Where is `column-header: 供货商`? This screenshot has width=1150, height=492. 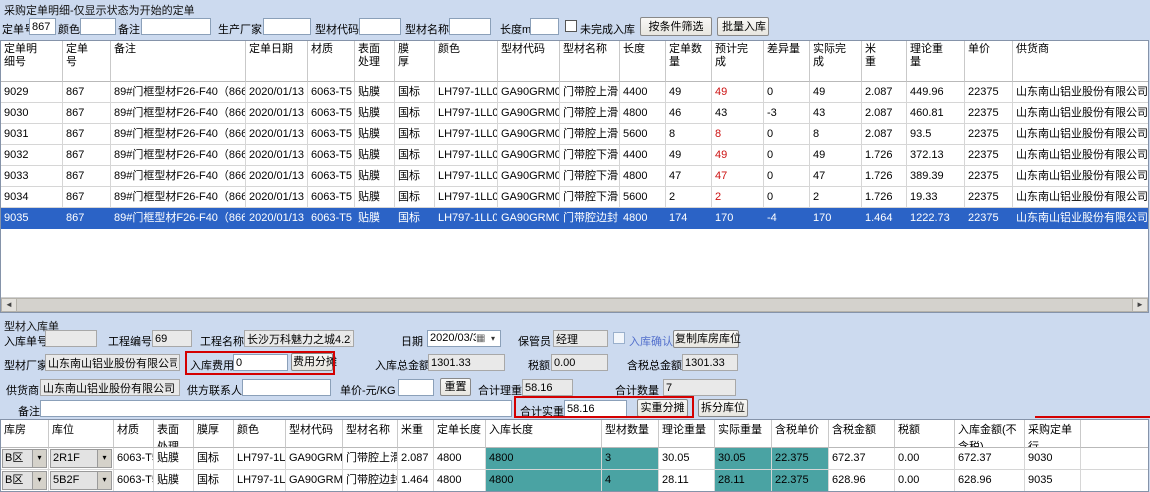 column-header: 供货商 is located at coordinates (1080, 61).